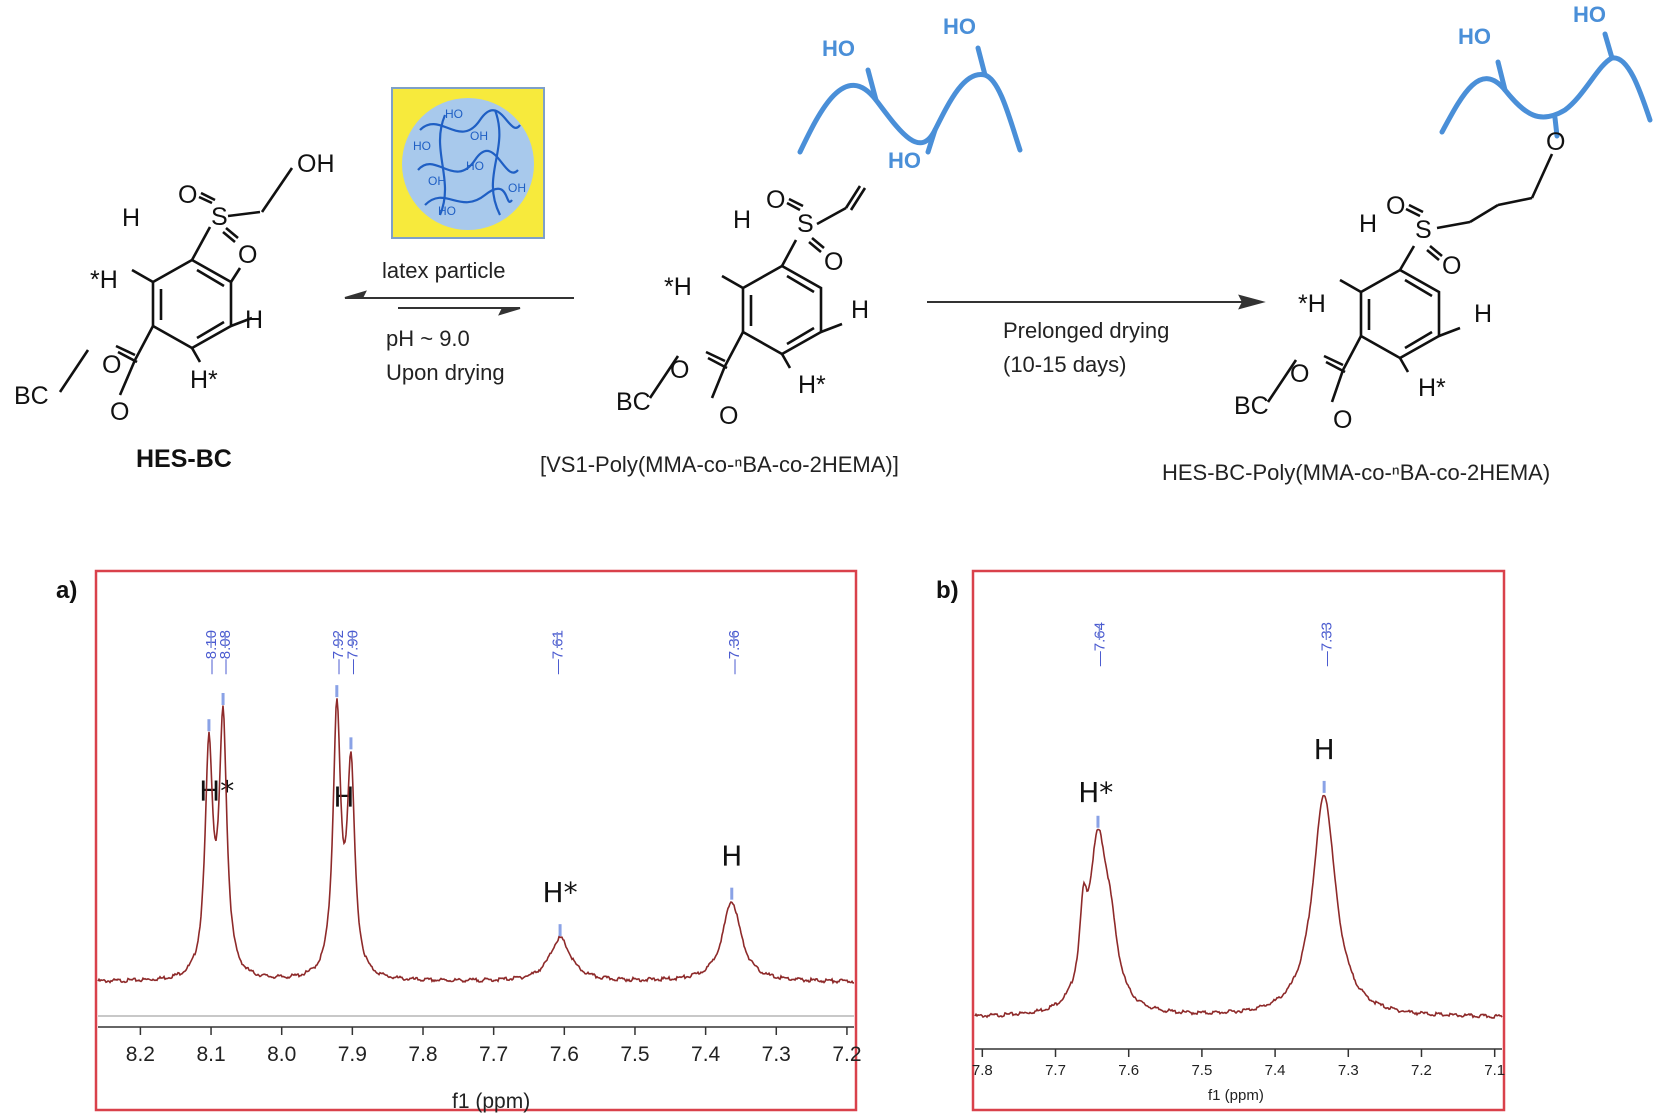 The image size is (1654, 1114). Describe the element at coordinates (1423, 230) in the screenshot. I see `right-s: S` at that location.